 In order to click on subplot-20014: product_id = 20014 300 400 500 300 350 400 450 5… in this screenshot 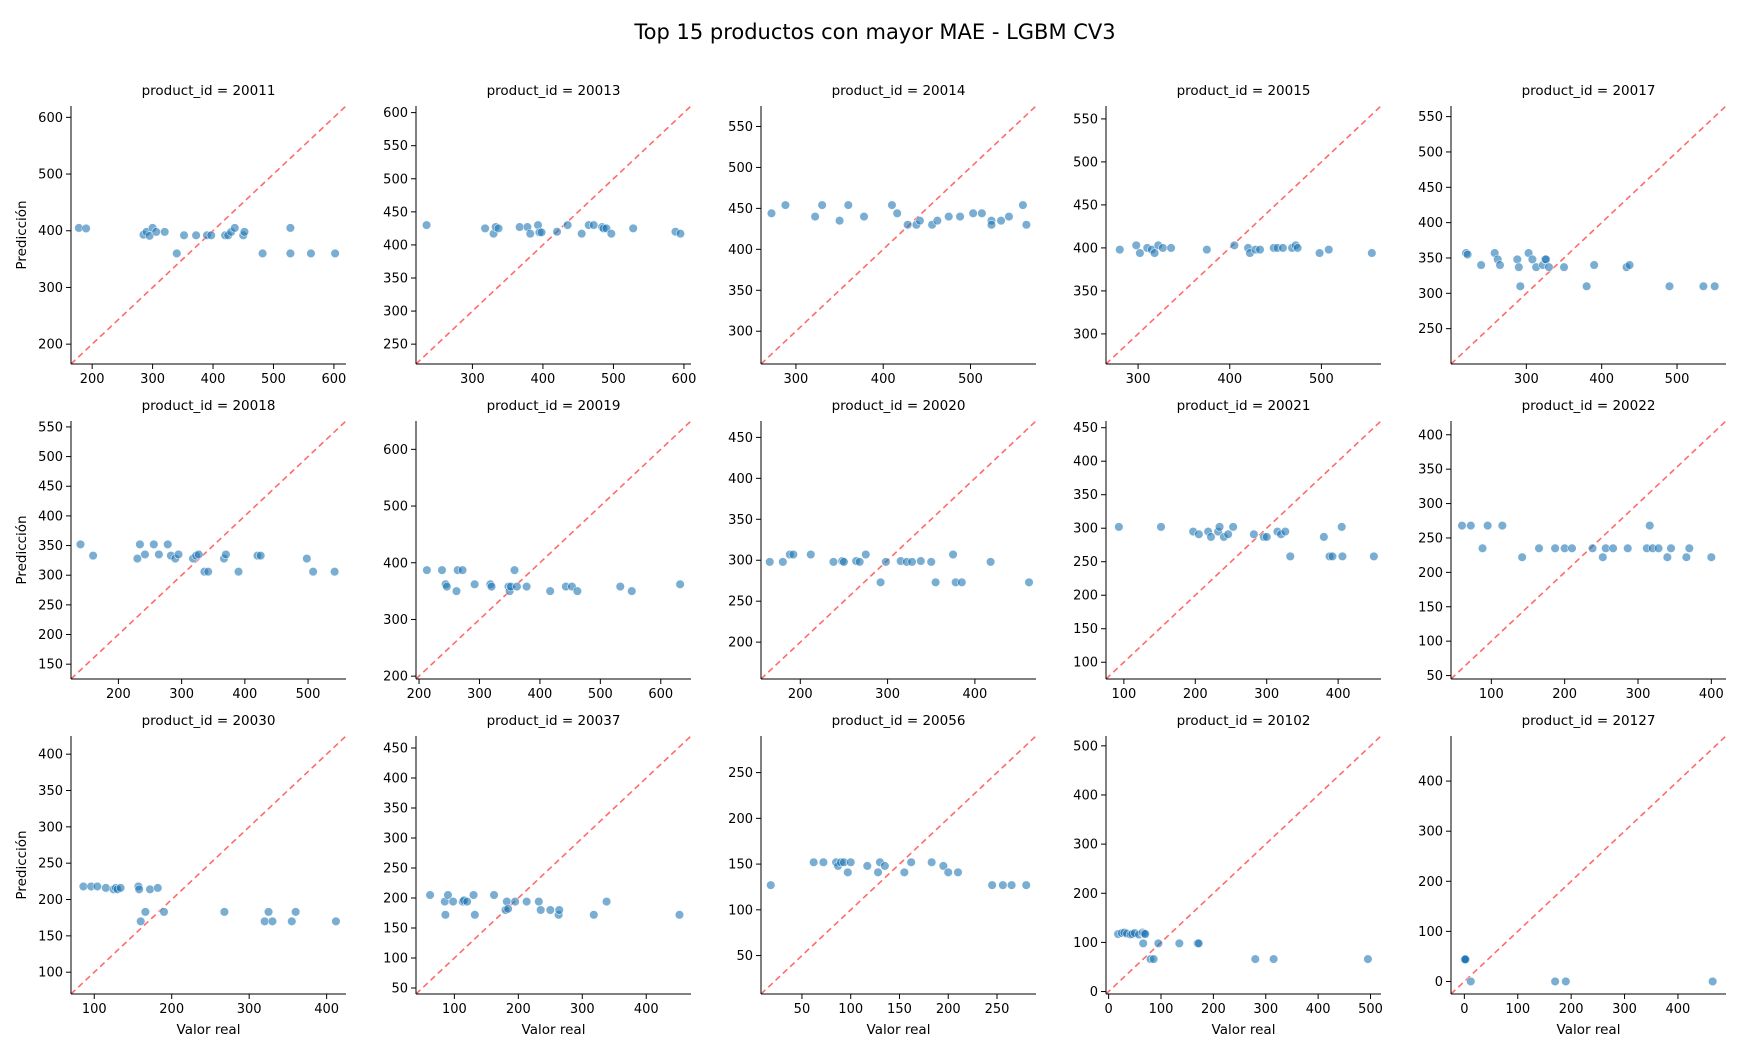, I will do `click(882, 235)`.